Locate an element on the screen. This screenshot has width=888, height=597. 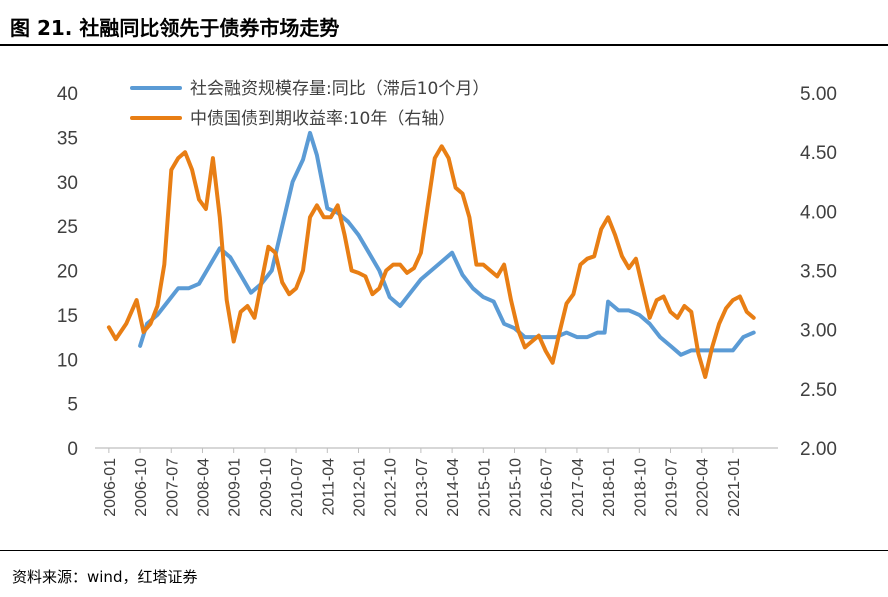
x-tick-label: 2020-04 is located at coordinates (703, 487).